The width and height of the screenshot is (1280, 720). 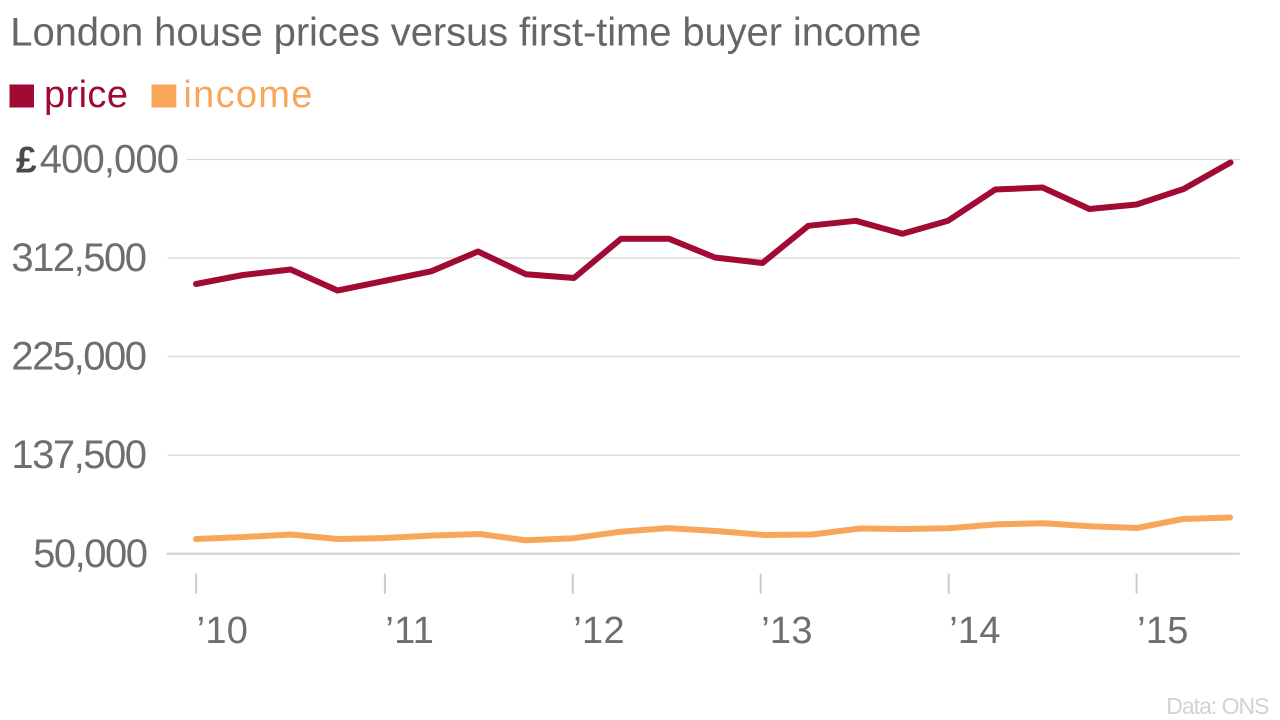 I want to click on svg-text: ’15, so click(x=1163, y=631).